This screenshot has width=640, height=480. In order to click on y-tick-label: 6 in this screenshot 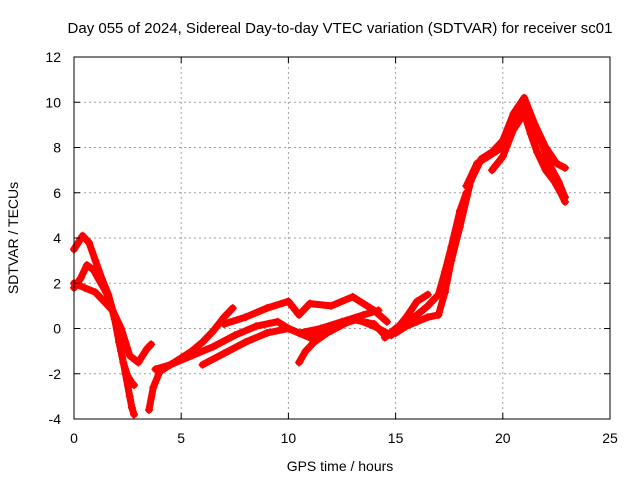, I will do `click(57, 193)`.